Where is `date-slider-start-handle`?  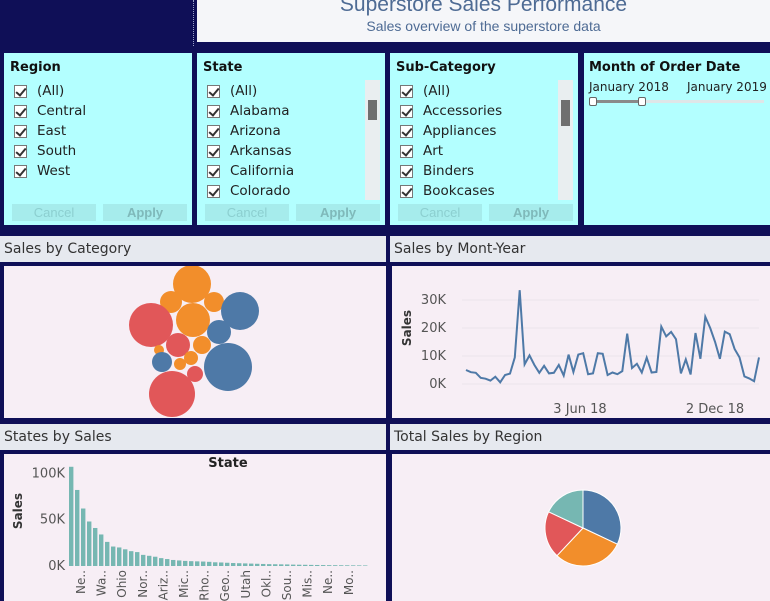 date-slider-start-handle is located at coordinates (593, 101).